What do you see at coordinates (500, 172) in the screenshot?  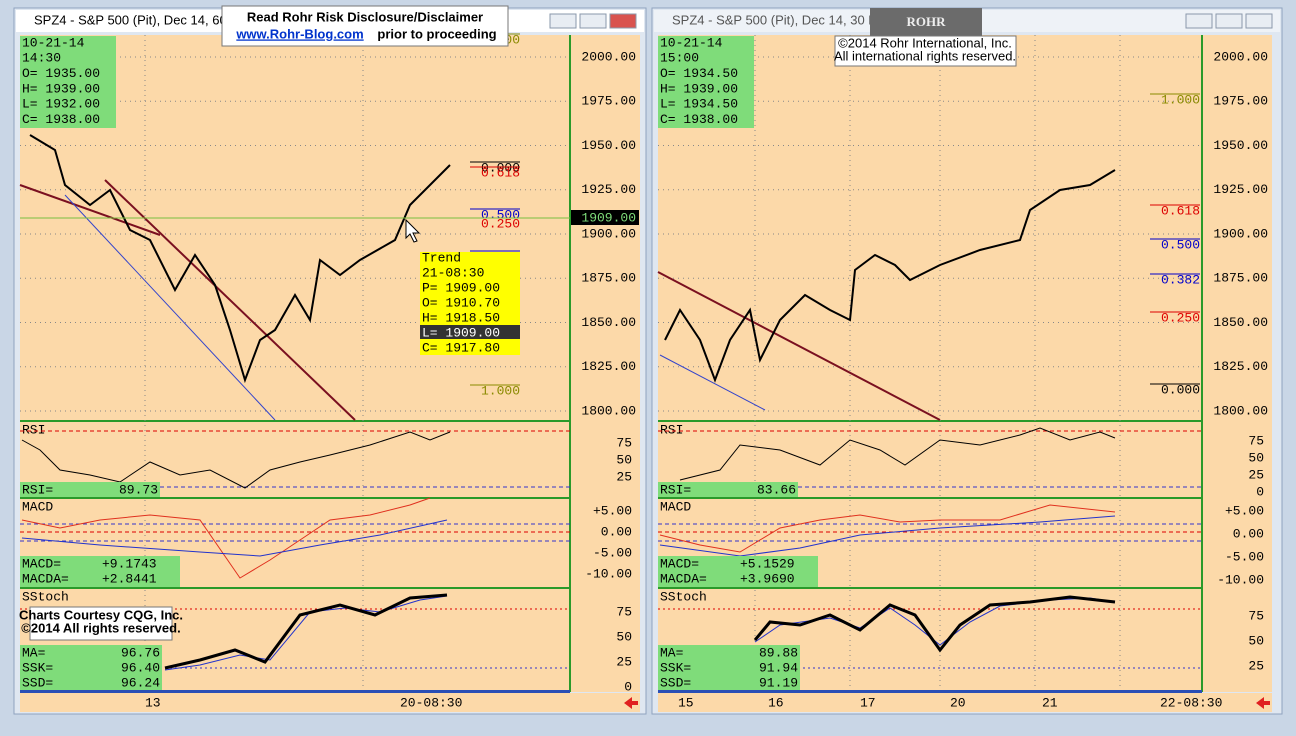 I see `fib-label: 0.618` at bounding box center [500, 172].